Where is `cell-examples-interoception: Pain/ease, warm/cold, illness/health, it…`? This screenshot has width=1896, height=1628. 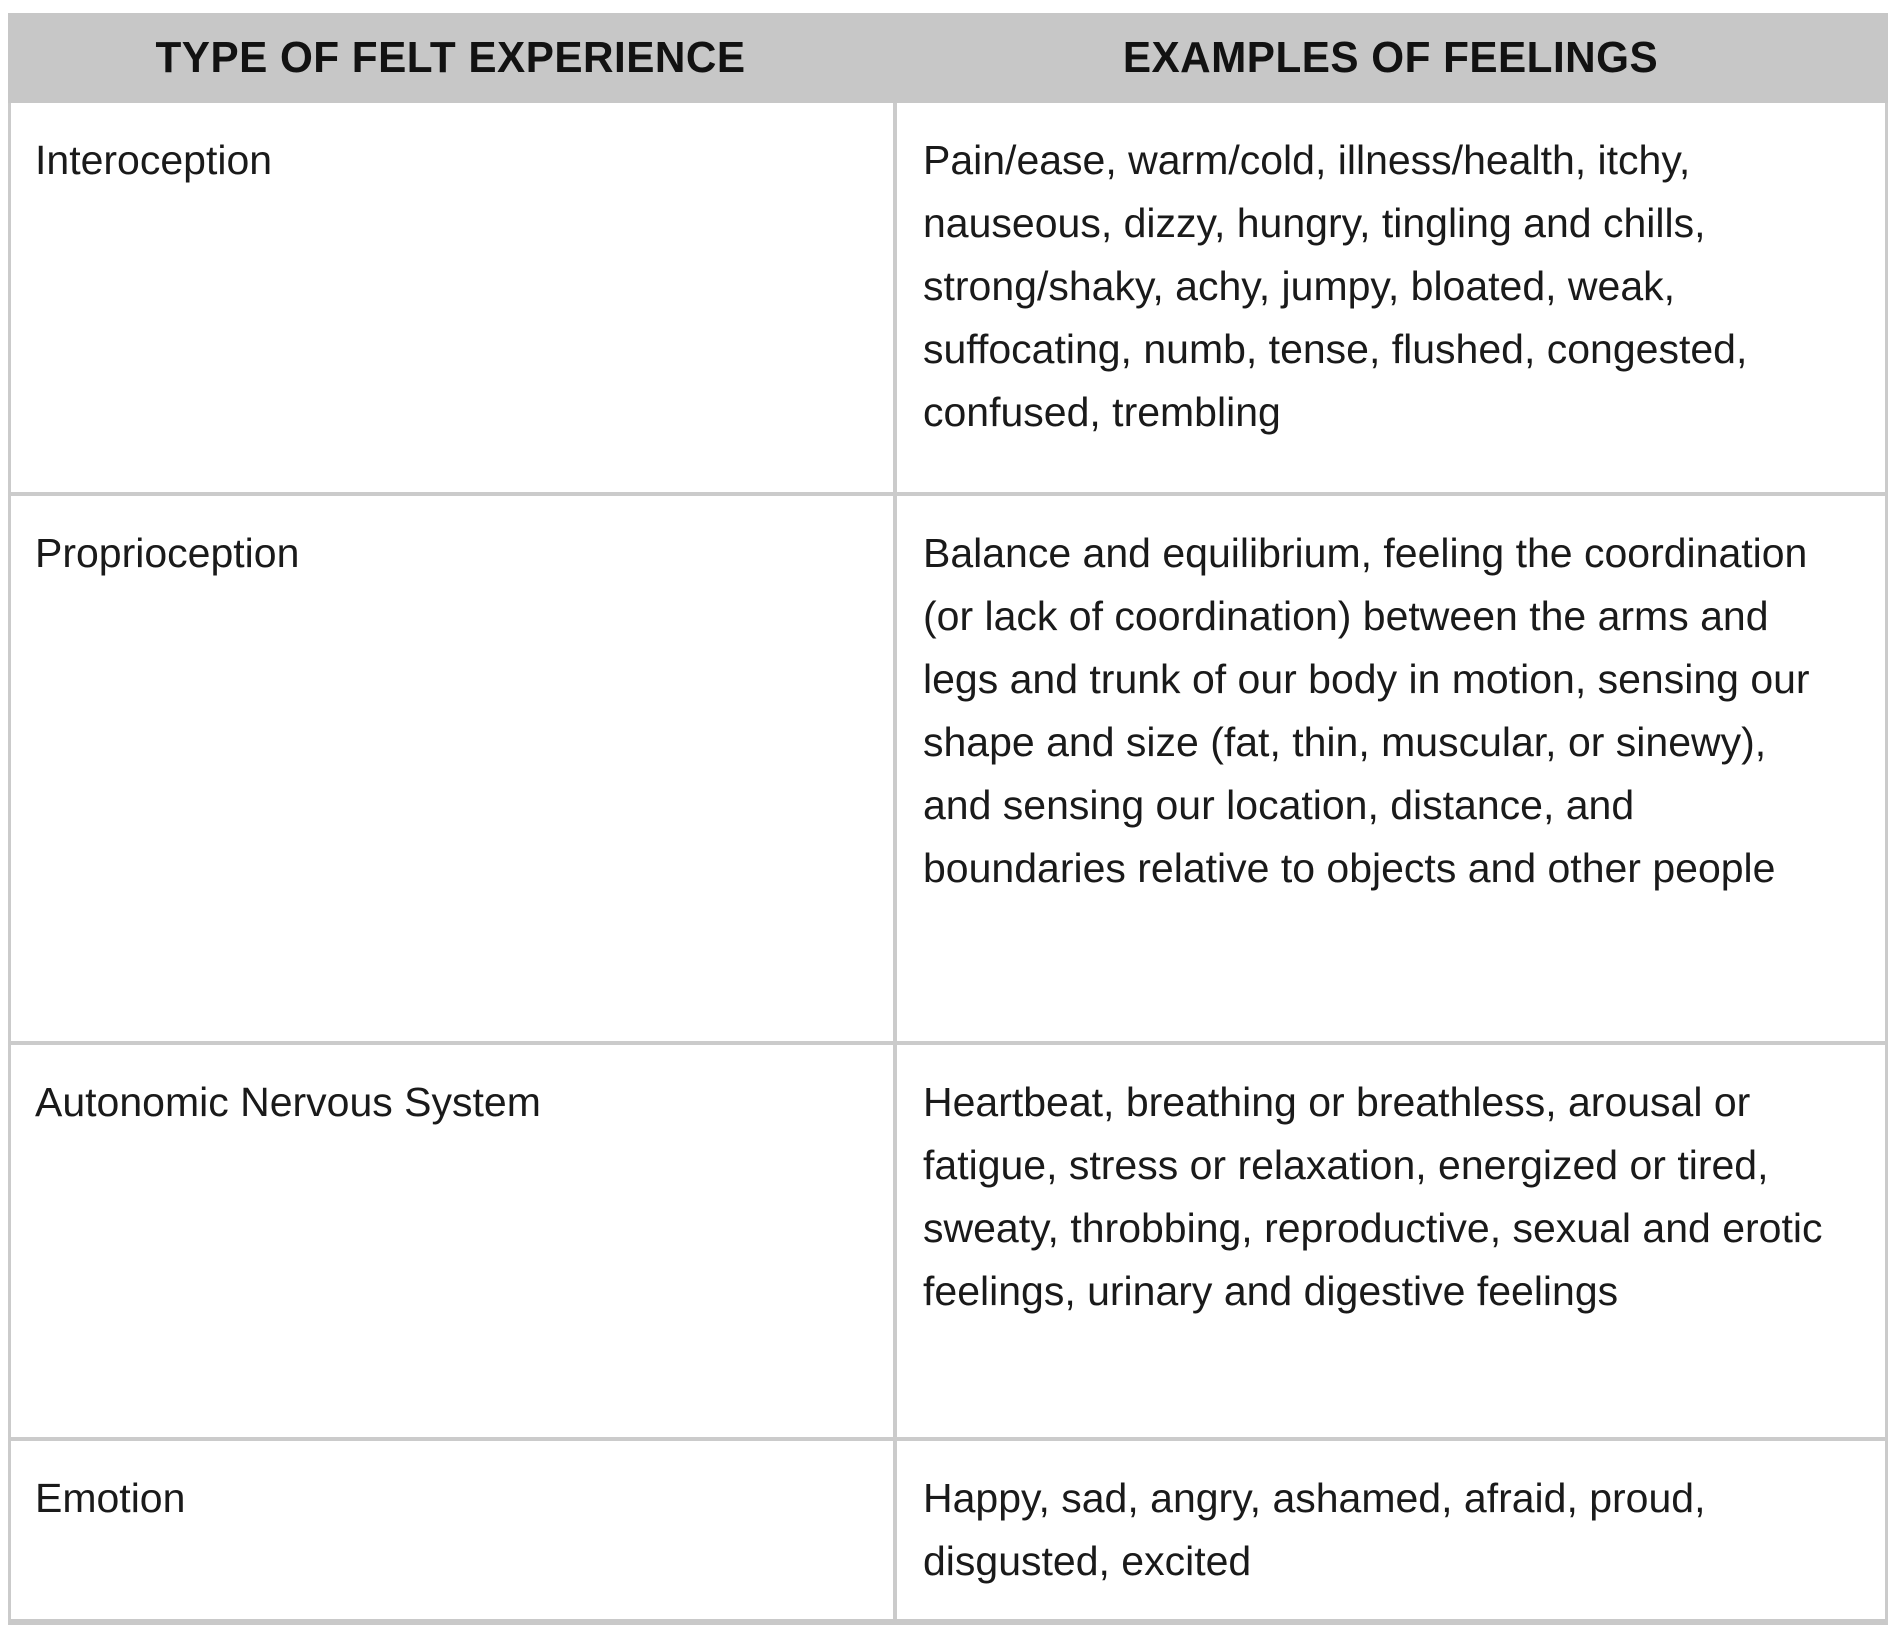 cell-examples-interoception: Pain/ease, warm/cold, illness/health, it… is located at coordinates (1389, 297).